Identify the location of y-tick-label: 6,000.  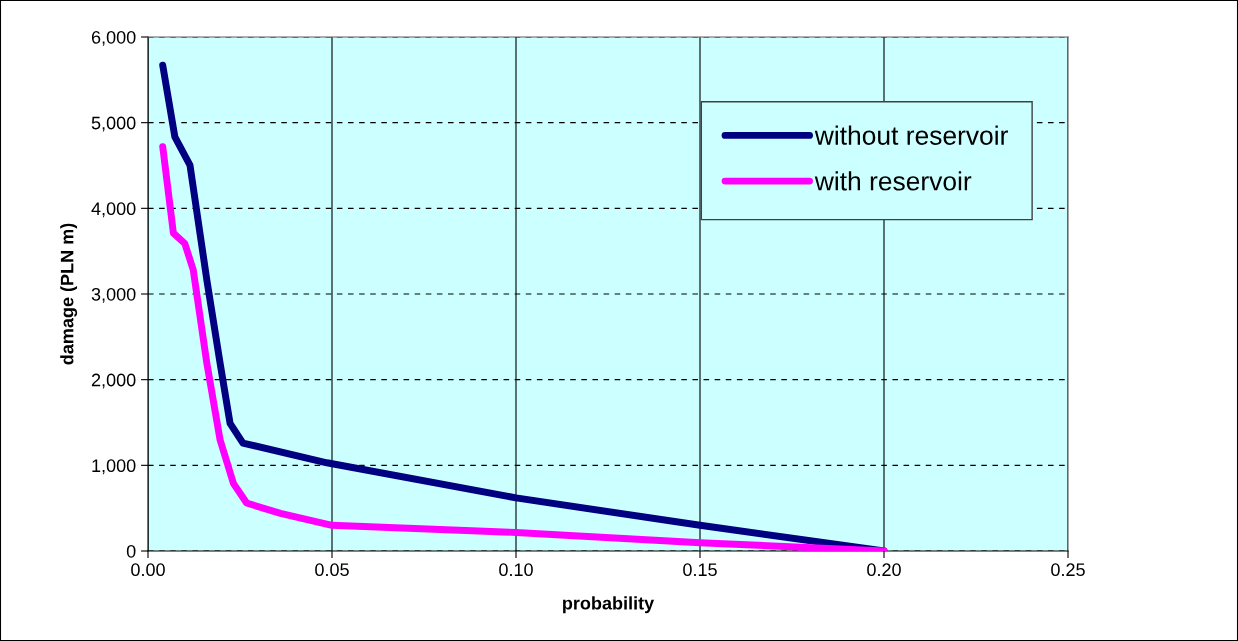
(113, 38).